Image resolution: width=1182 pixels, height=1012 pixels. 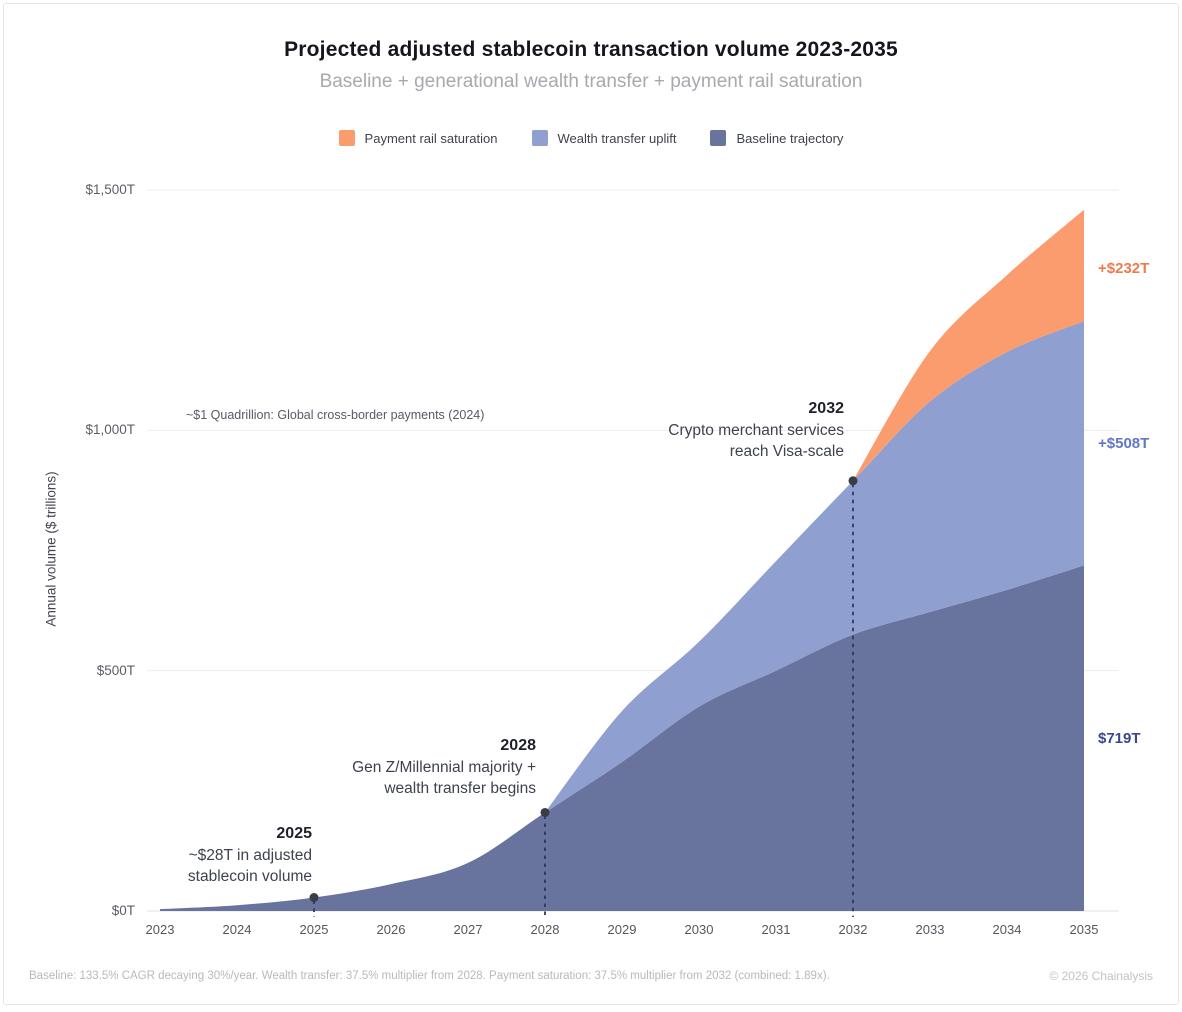 I want to click on y-tick-1000: $1,000T, so click(x=93, y=430).